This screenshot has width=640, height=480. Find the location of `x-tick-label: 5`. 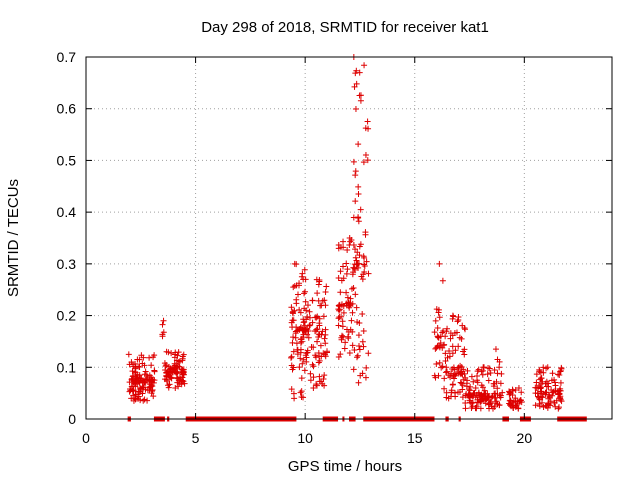

x-tick-label: 5 is located at coordinates (196, 438).